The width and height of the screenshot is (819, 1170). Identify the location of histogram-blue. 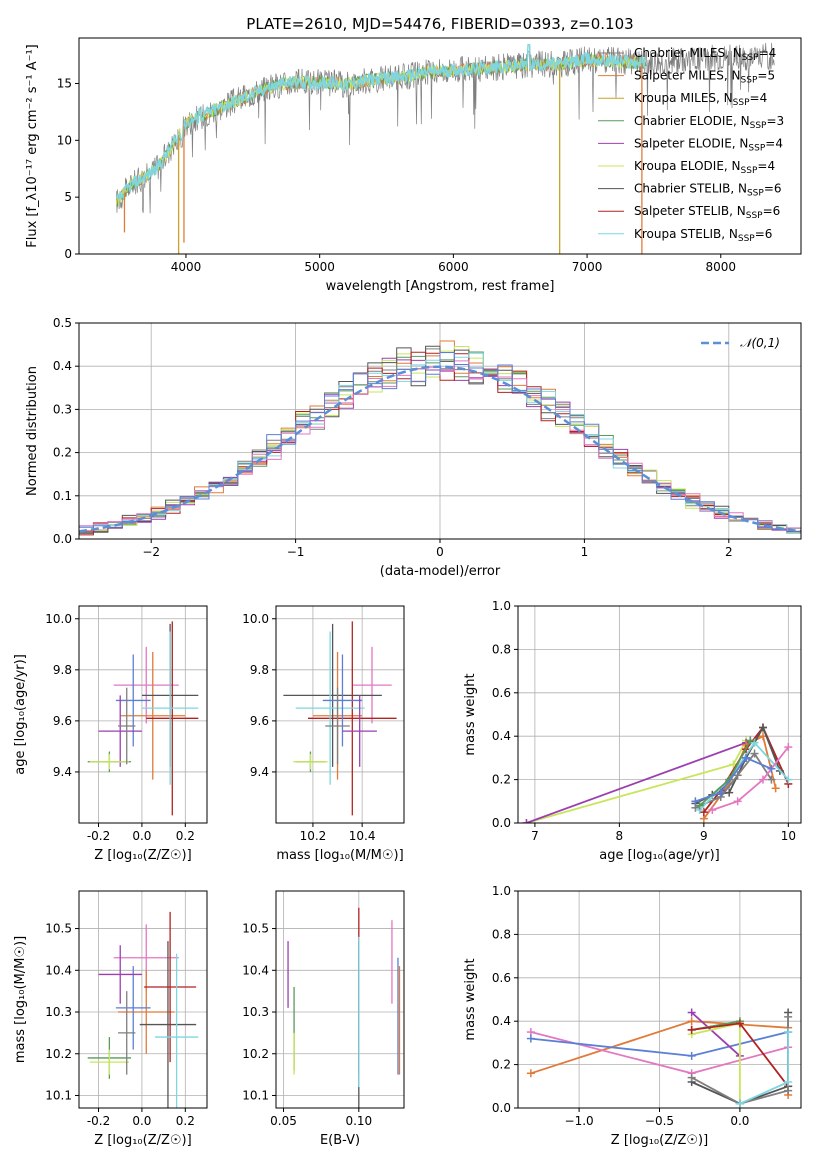
(440, 442).